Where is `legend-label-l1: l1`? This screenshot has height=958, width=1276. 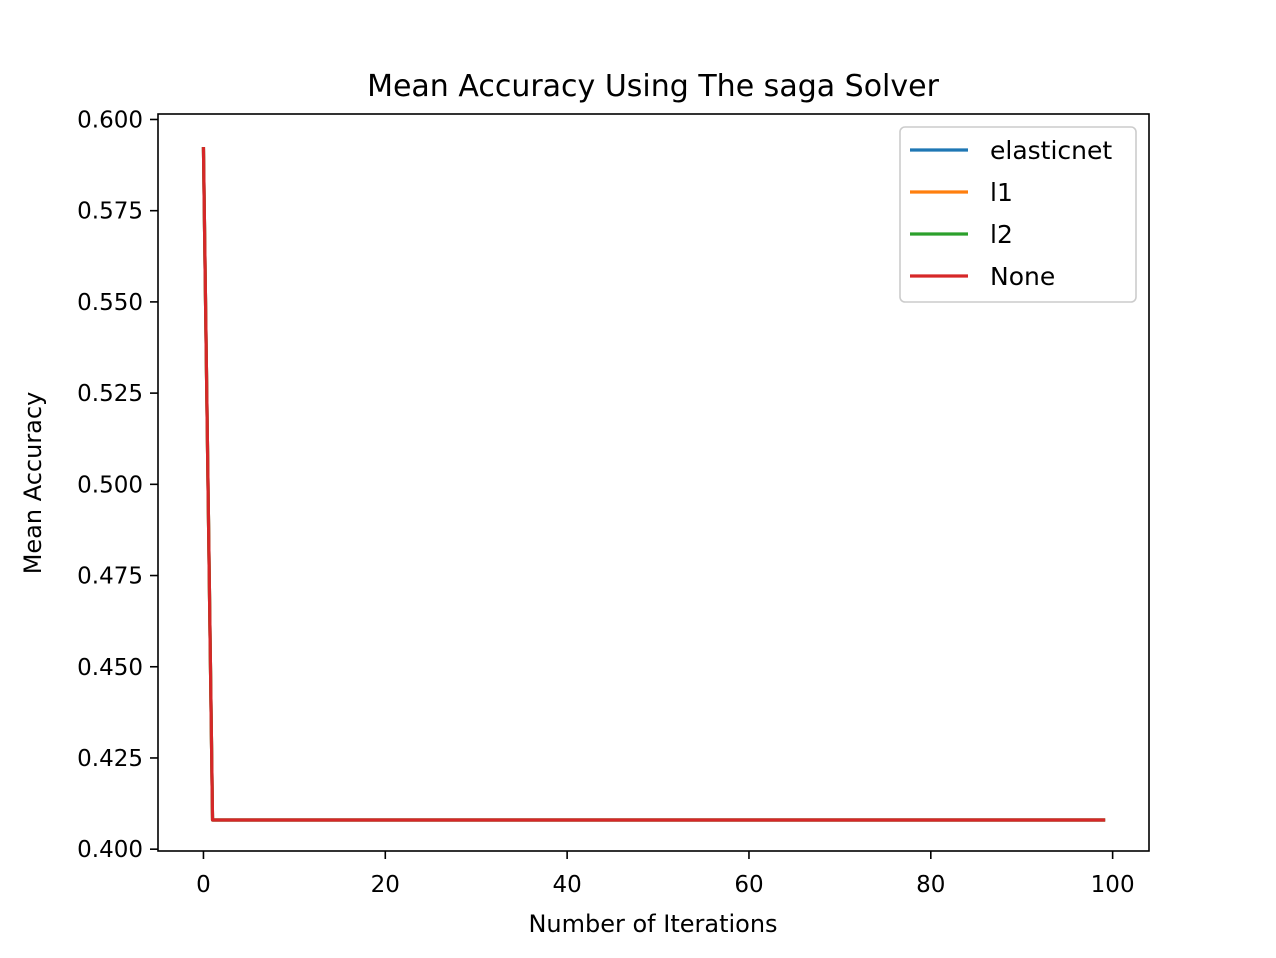
legend-label-l1: l1 is located at coordinates (1001, 192).